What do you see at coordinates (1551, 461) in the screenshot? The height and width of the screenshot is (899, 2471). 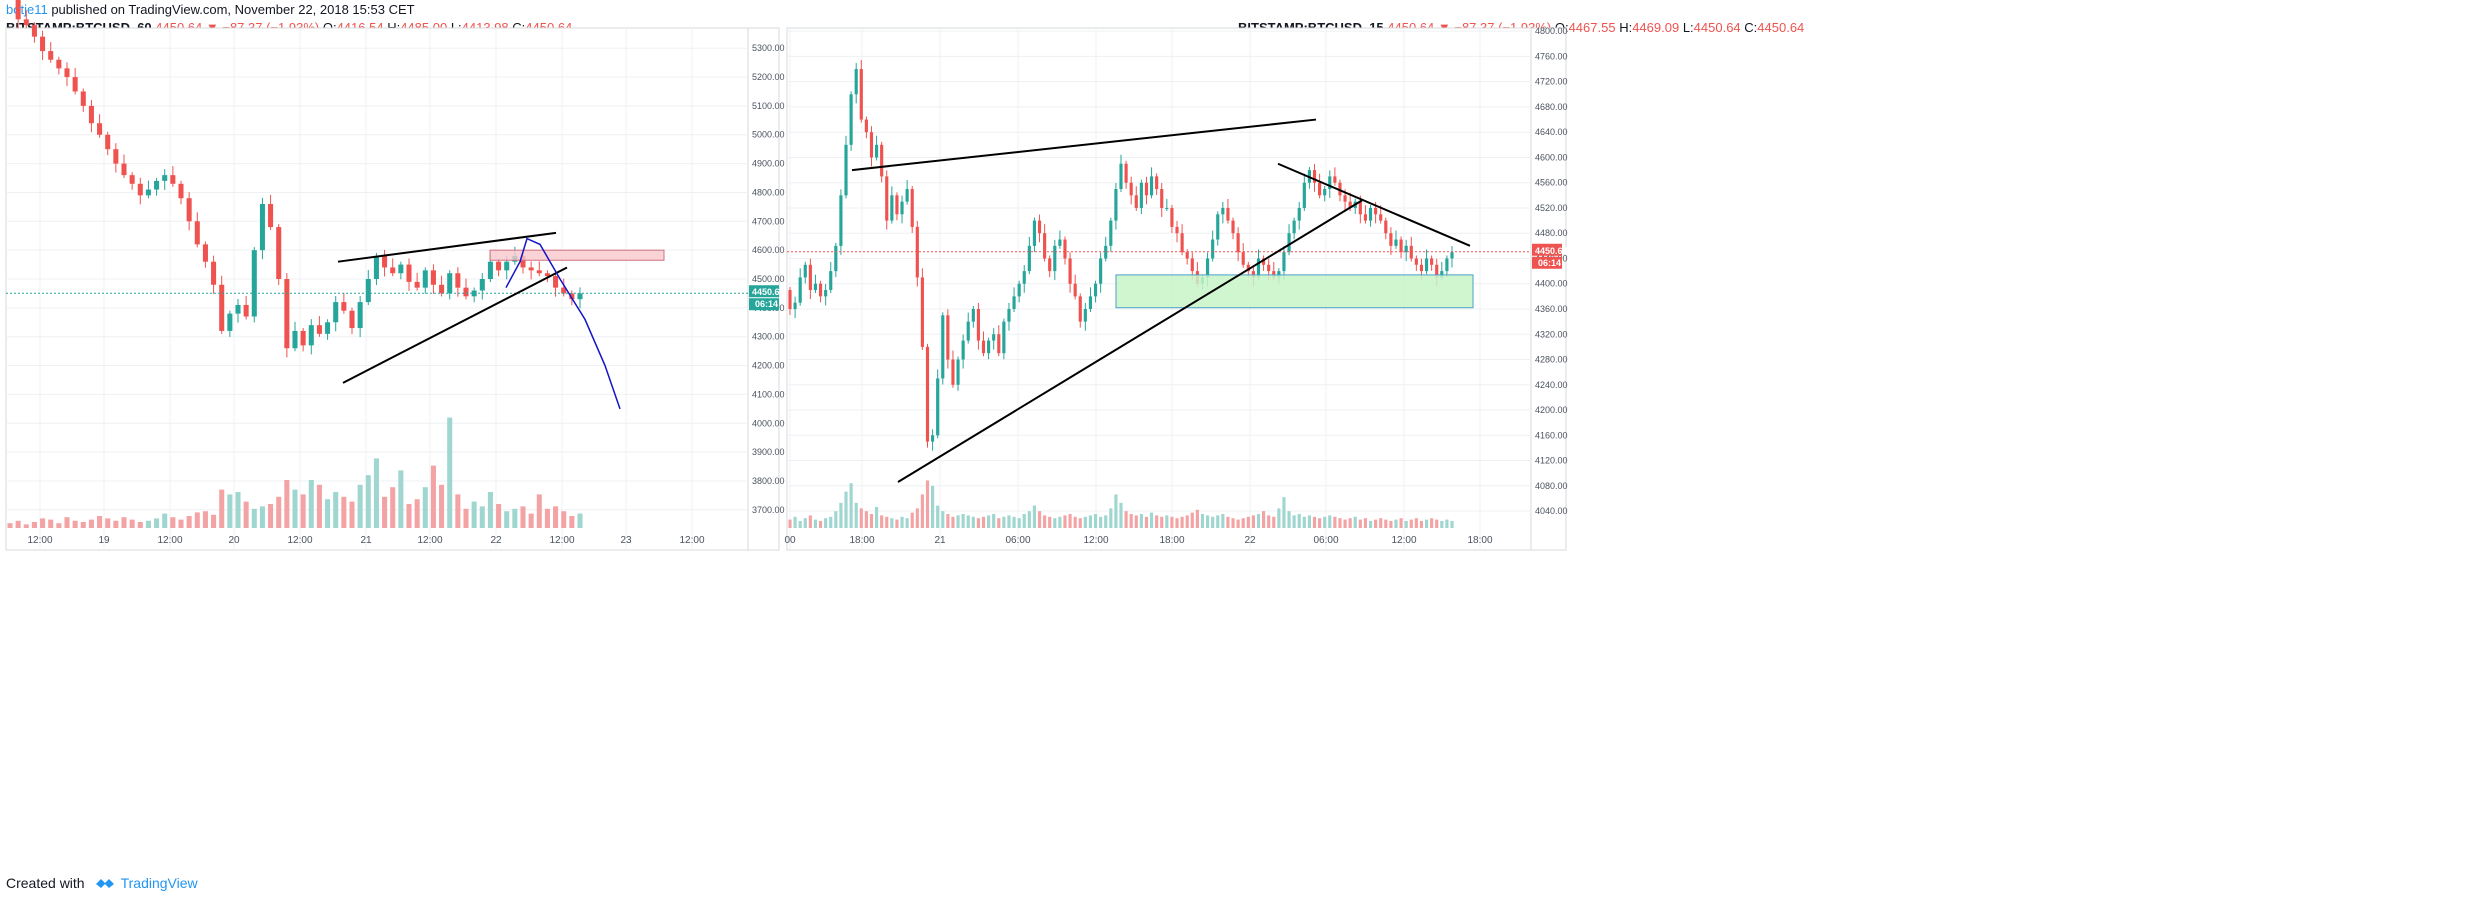 I see `y-tick-label: 4120.00` at bounding box center [1551, 461].